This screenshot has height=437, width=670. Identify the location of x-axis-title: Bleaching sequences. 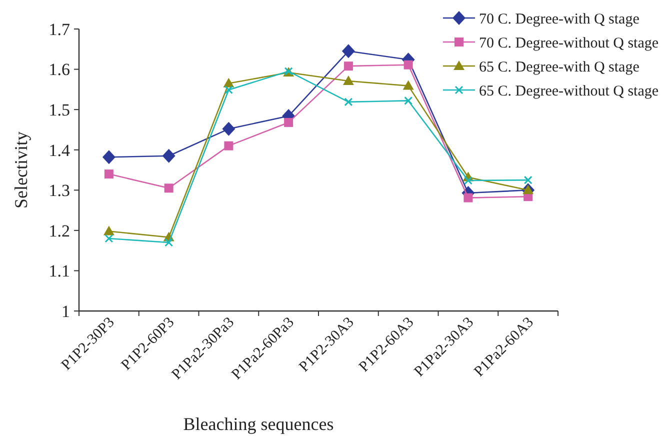
(258, 424).